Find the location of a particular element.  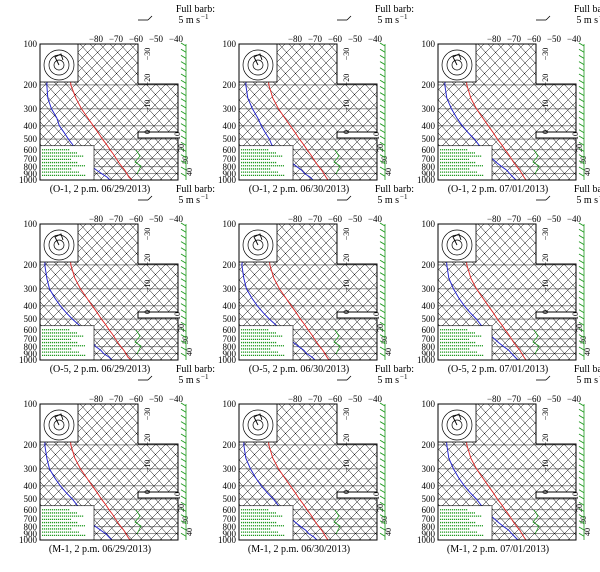

dewpoint-profile is located at coordinates (279, 112).